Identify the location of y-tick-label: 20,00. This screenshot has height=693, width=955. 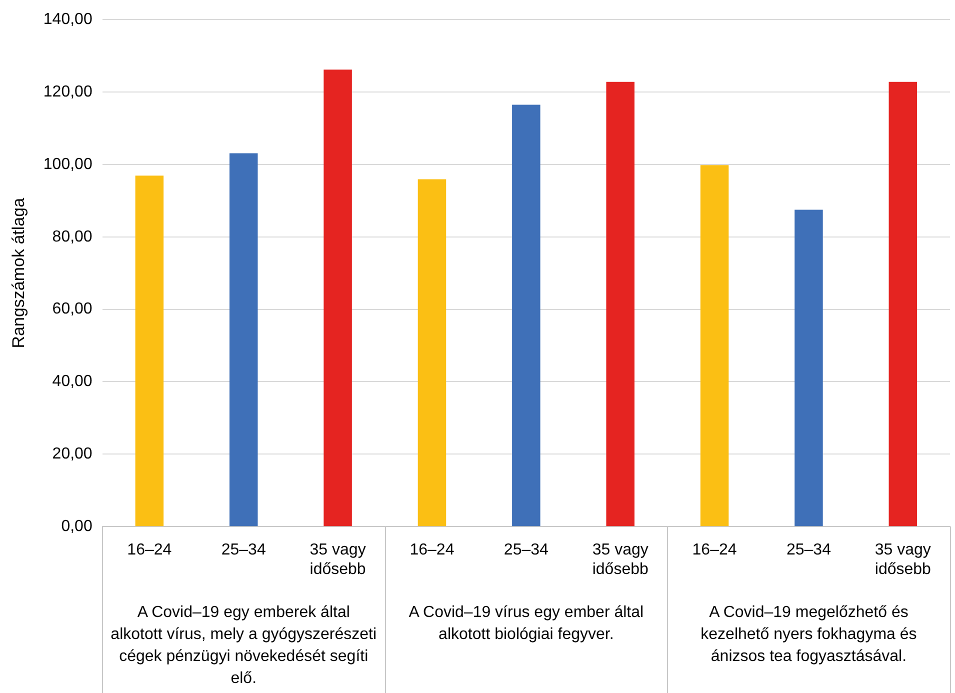
(72, 454).